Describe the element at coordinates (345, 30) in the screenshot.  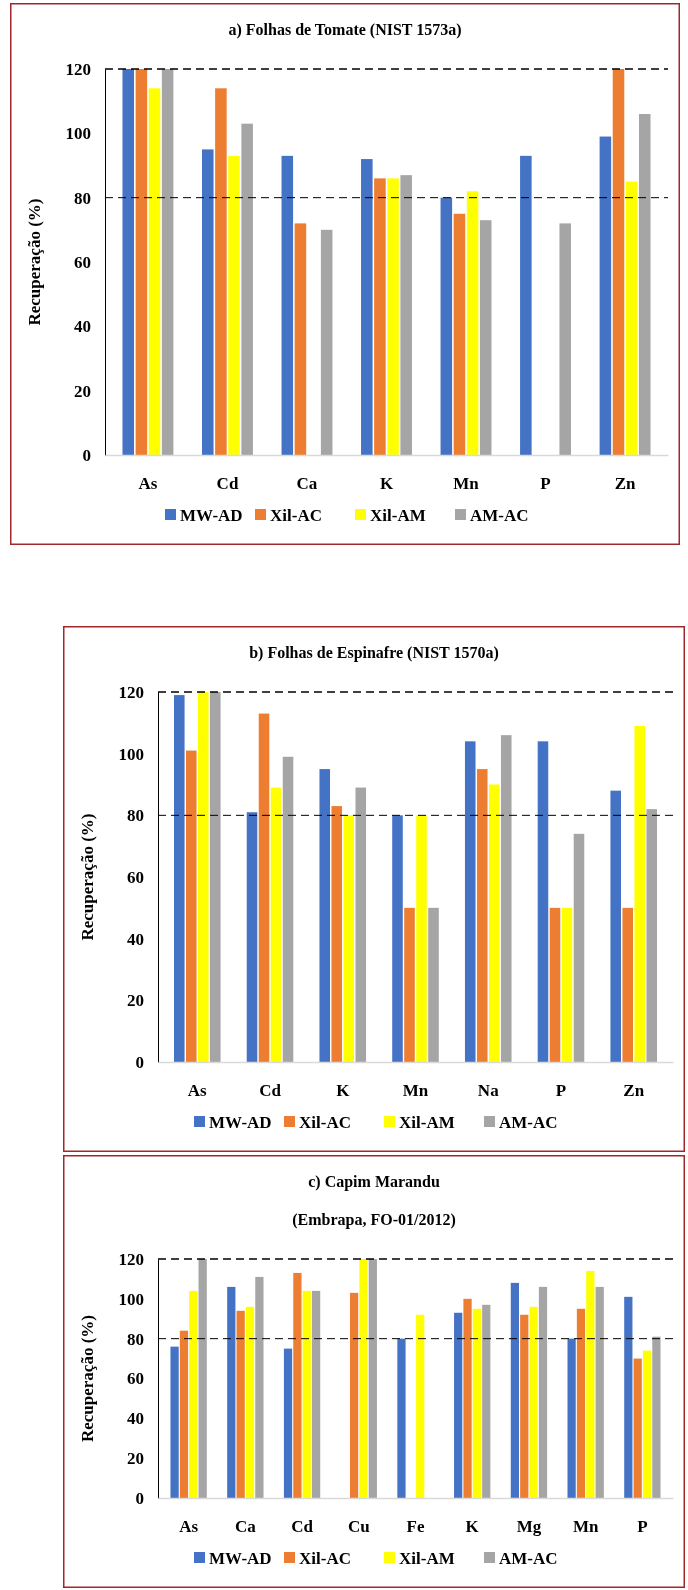
I see `chart-title: a) Folhas de Tomate (NIST 1573a)` at that location.